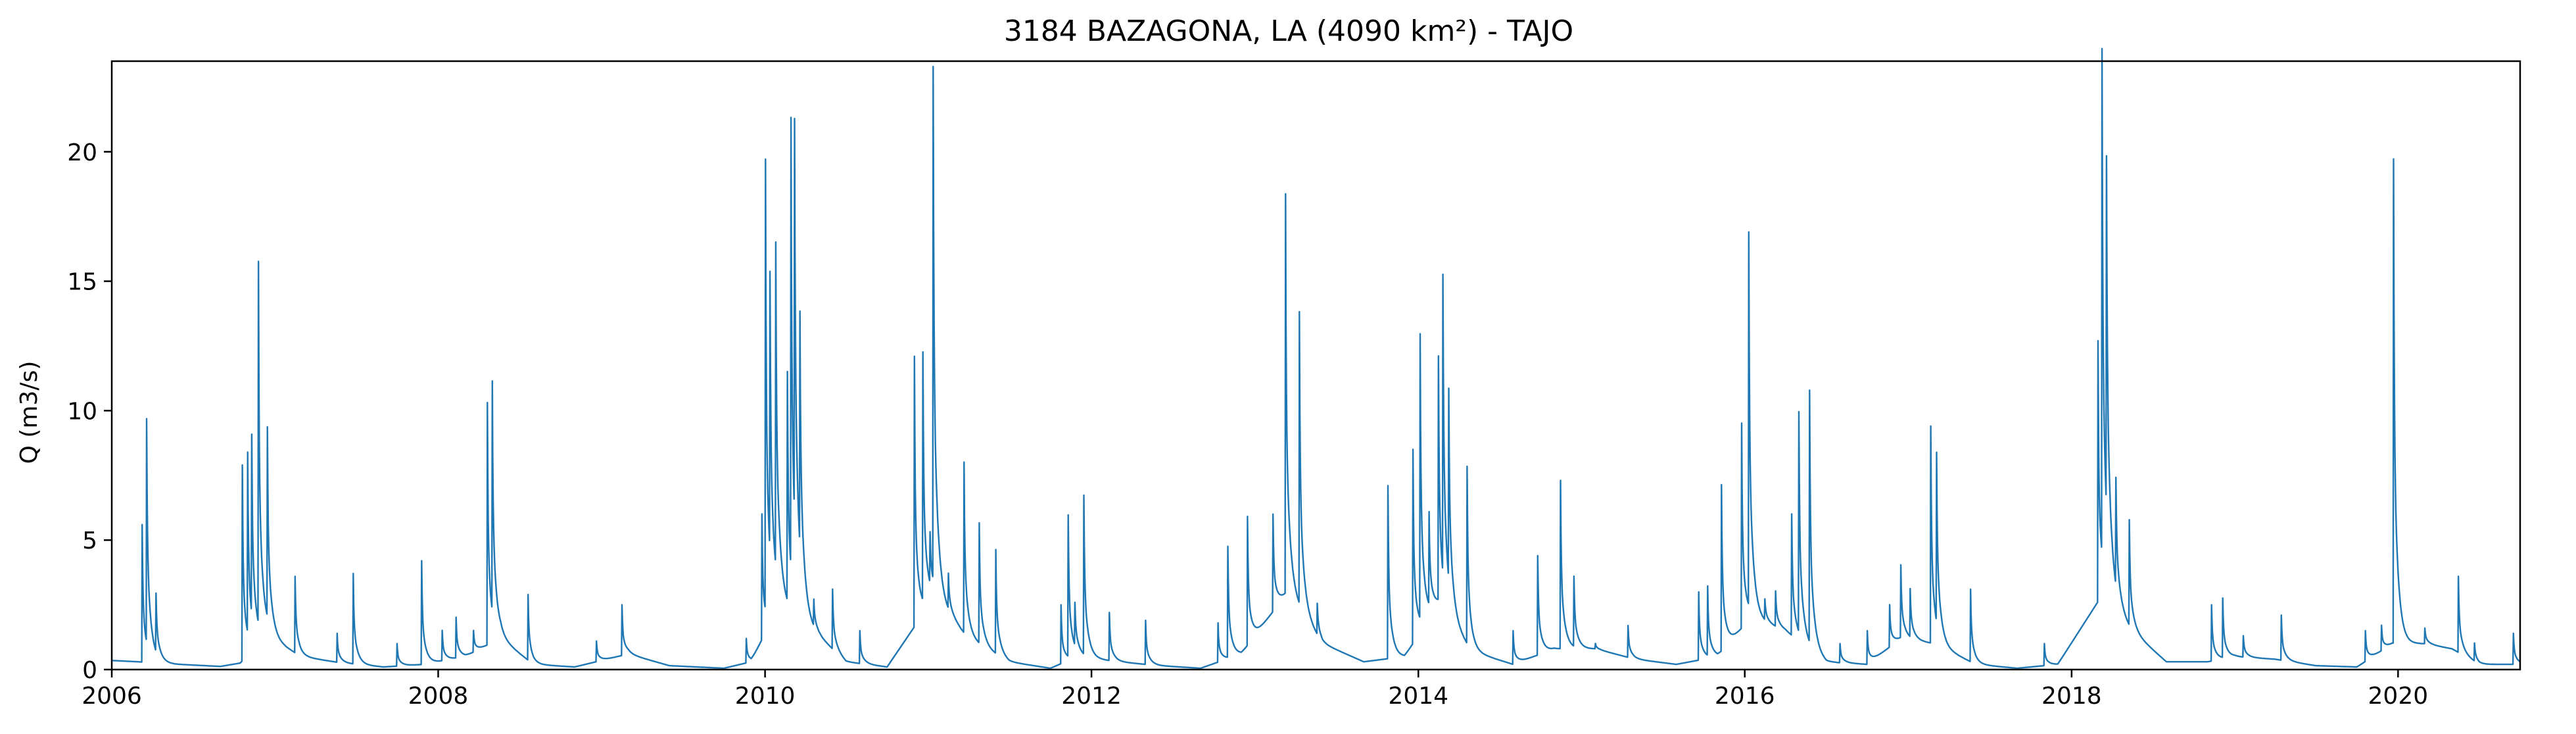 This screenshot has height=734, width=2576. Describe the element at coordinates (82, 153) in the screenshot. I see `y-tick-label: 20` at that location.